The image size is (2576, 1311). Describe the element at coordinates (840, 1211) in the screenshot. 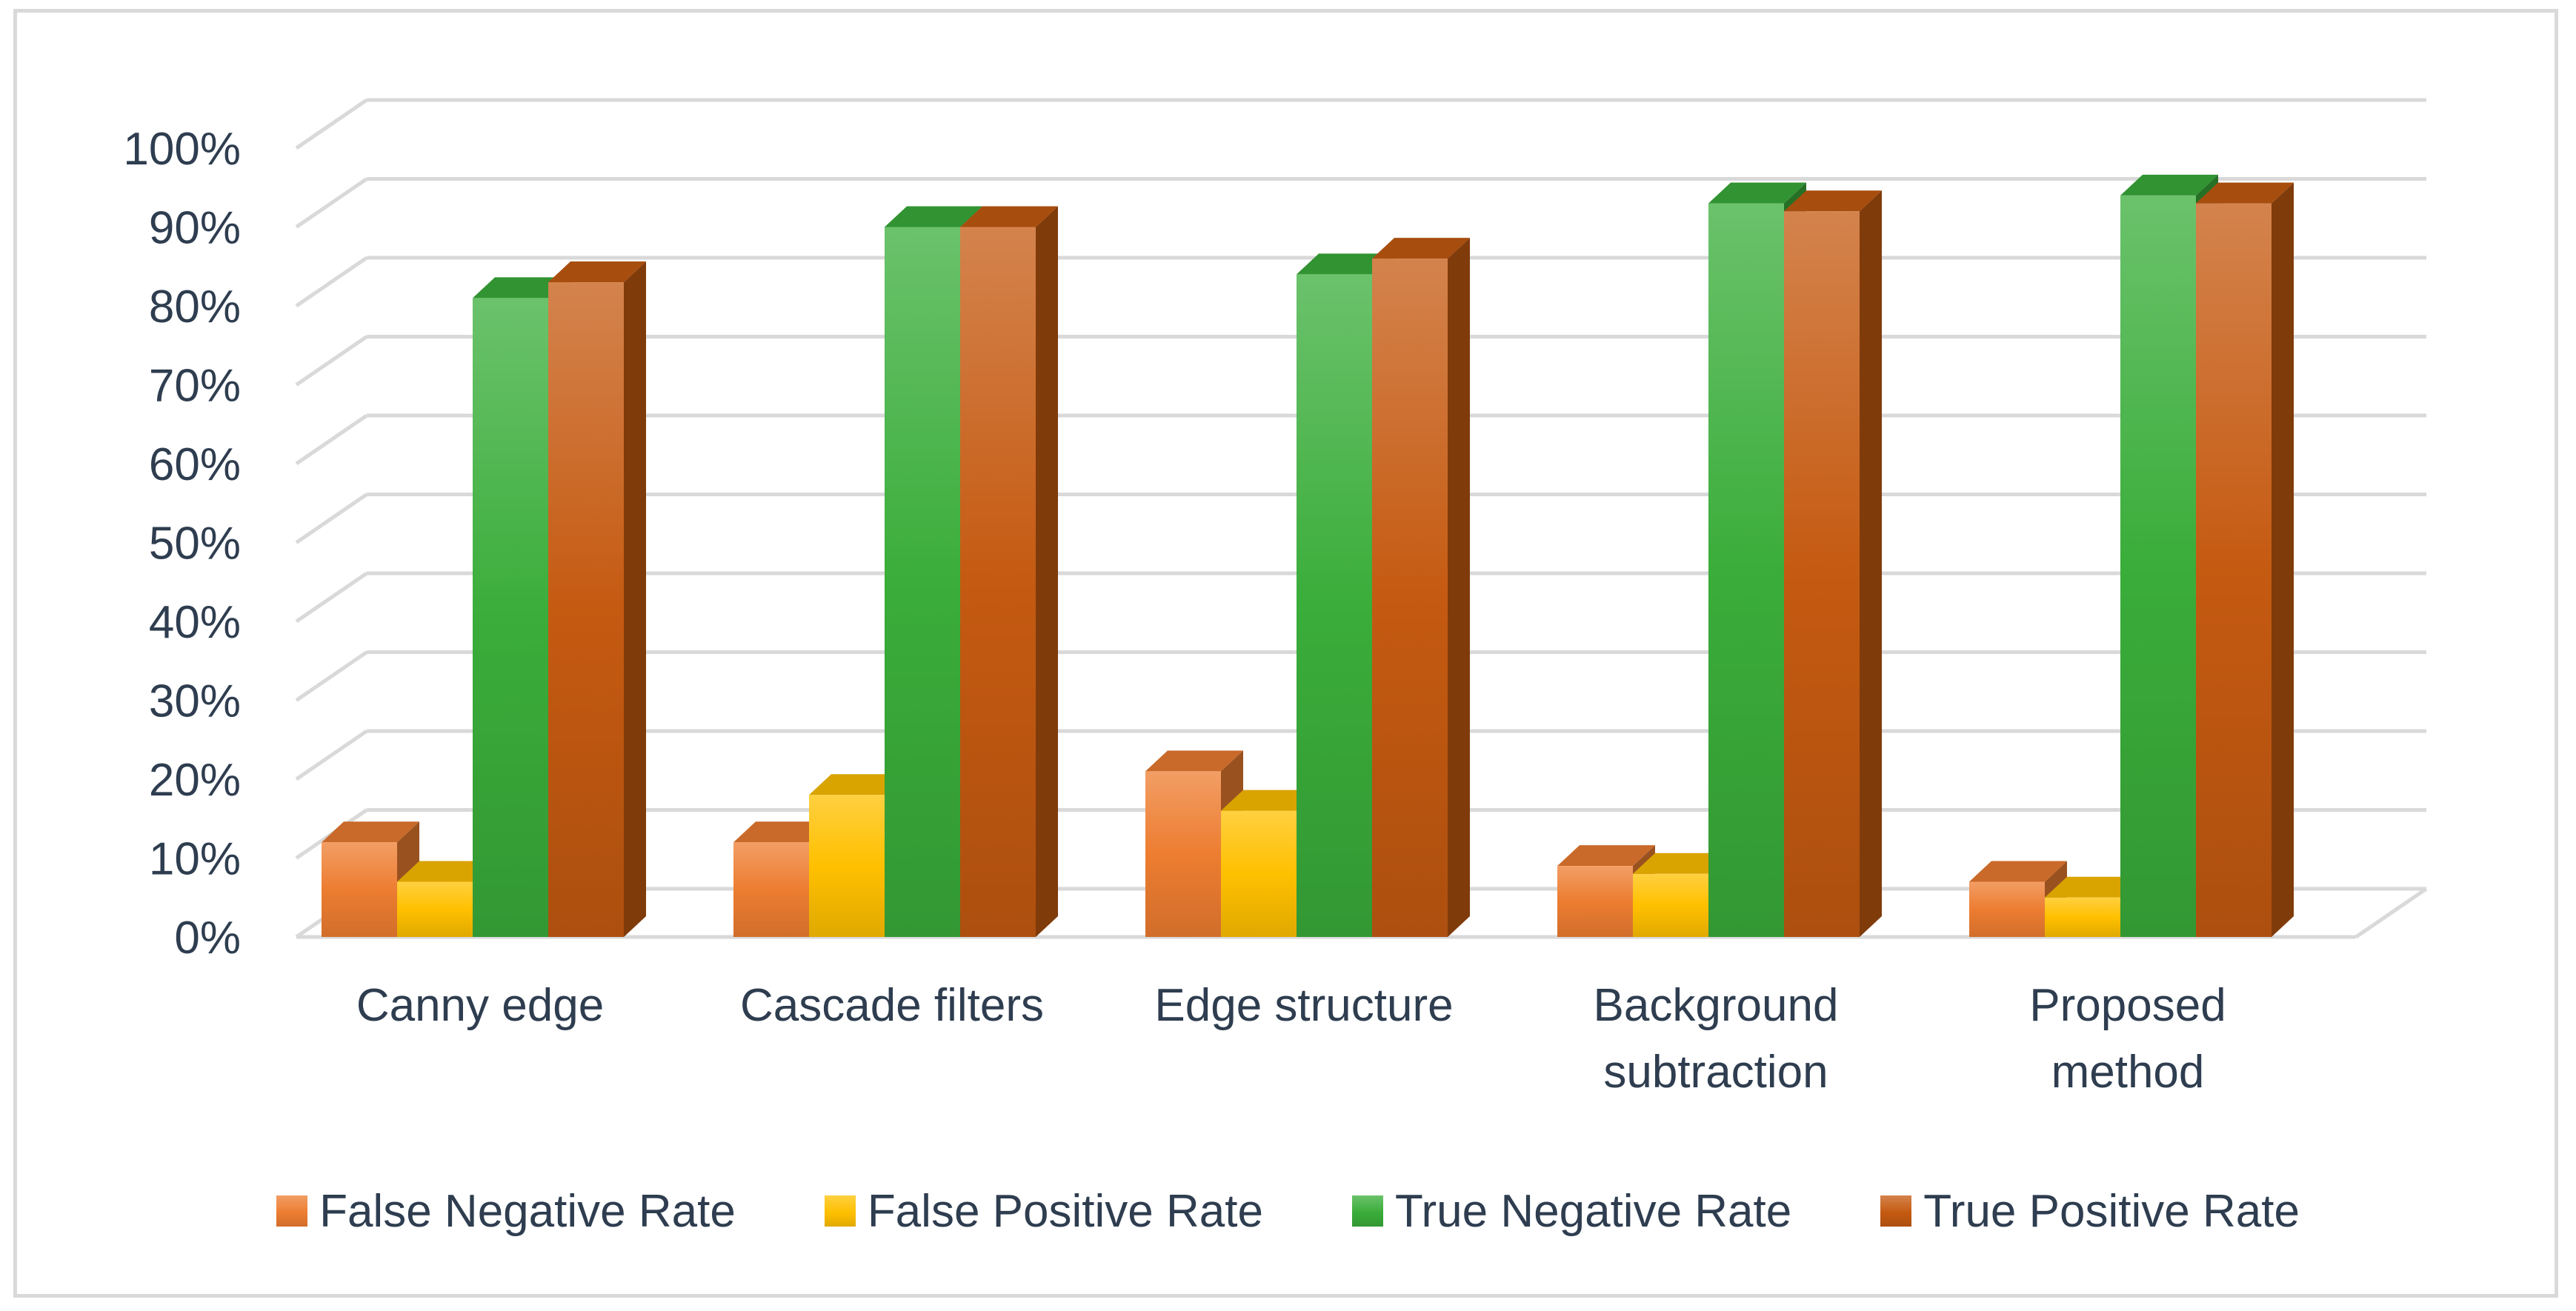

I see `legend-swatch-false-positive` at that location.